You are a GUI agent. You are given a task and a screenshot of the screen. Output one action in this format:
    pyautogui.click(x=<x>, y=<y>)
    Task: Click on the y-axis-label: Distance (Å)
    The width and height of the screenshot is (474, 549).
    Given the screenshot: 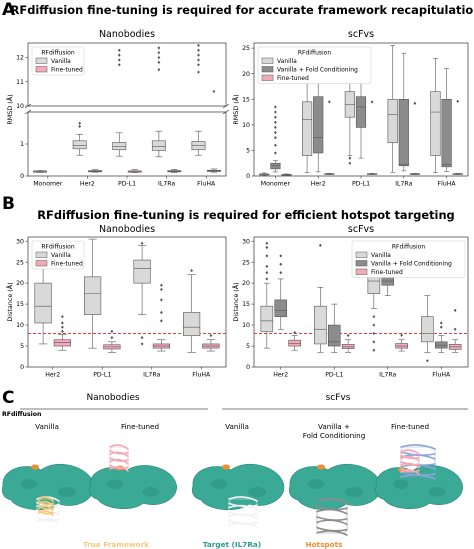 What is the action you would take?
    pyautogui.click(x=235, y=301)
    